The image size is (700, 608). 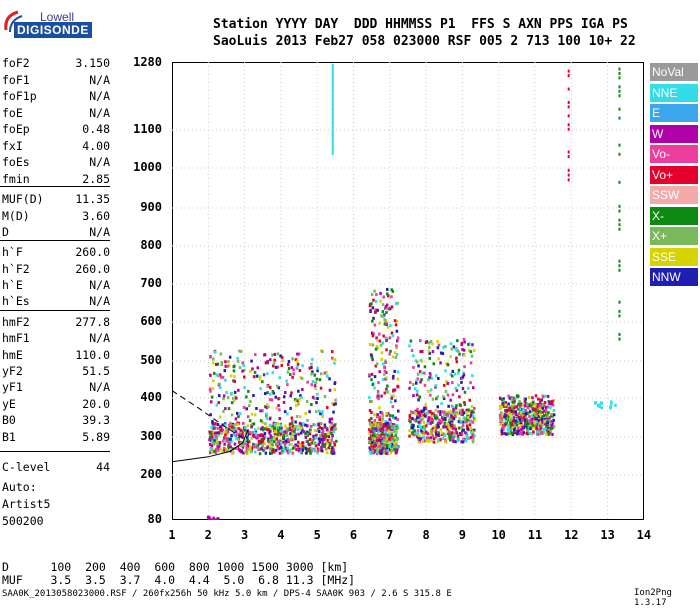 I want to click on y-tick-label: 1100, so click(x=147, y=129).